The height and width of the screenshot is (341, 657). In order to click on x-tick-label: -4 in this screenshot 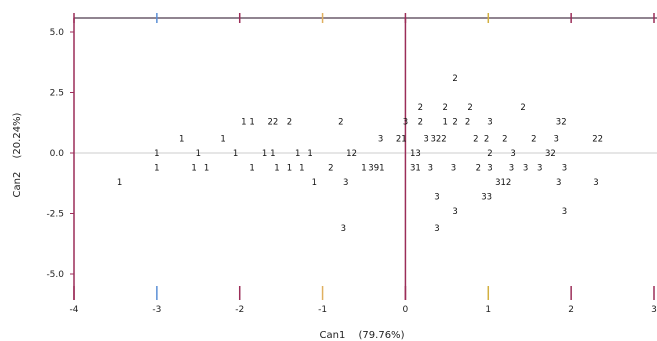, I will do `click(74, 310)`.